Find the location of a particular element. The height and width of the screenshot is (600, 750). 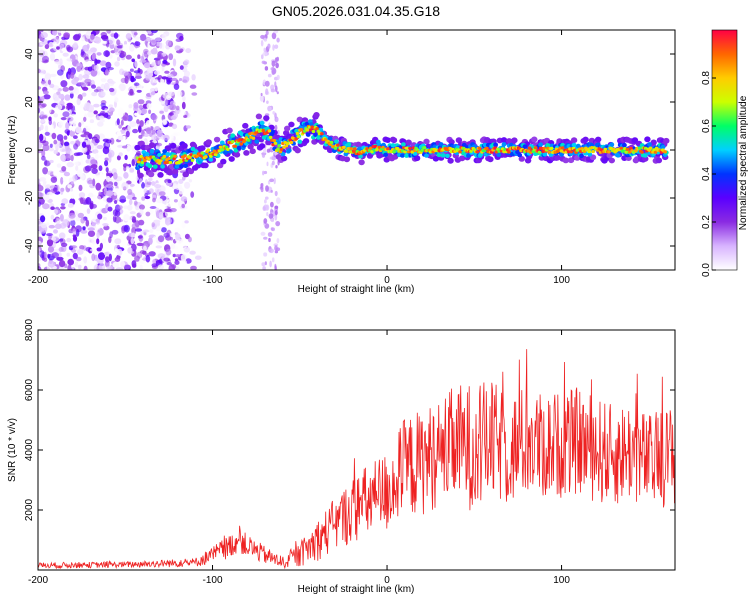

spectrogram-ytick-label: -20 is located at coordinates (29, 197).